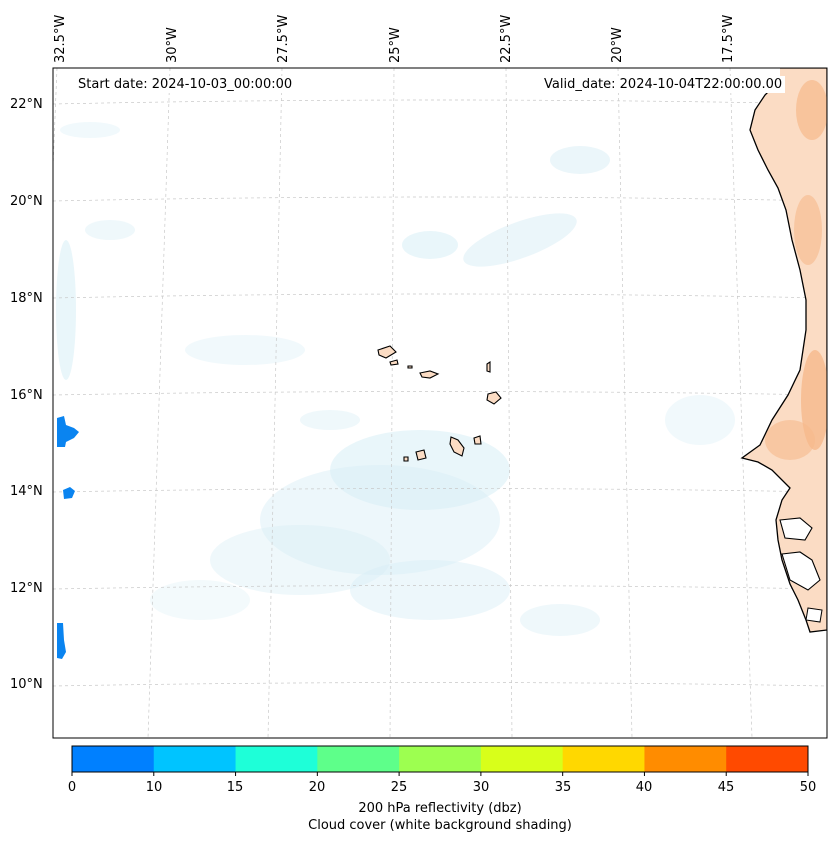 The image size is (837, 843). What do you see at coordinates (783, 350) in the screenshot?
I see `african-coast` at bounding box center [783, 350].